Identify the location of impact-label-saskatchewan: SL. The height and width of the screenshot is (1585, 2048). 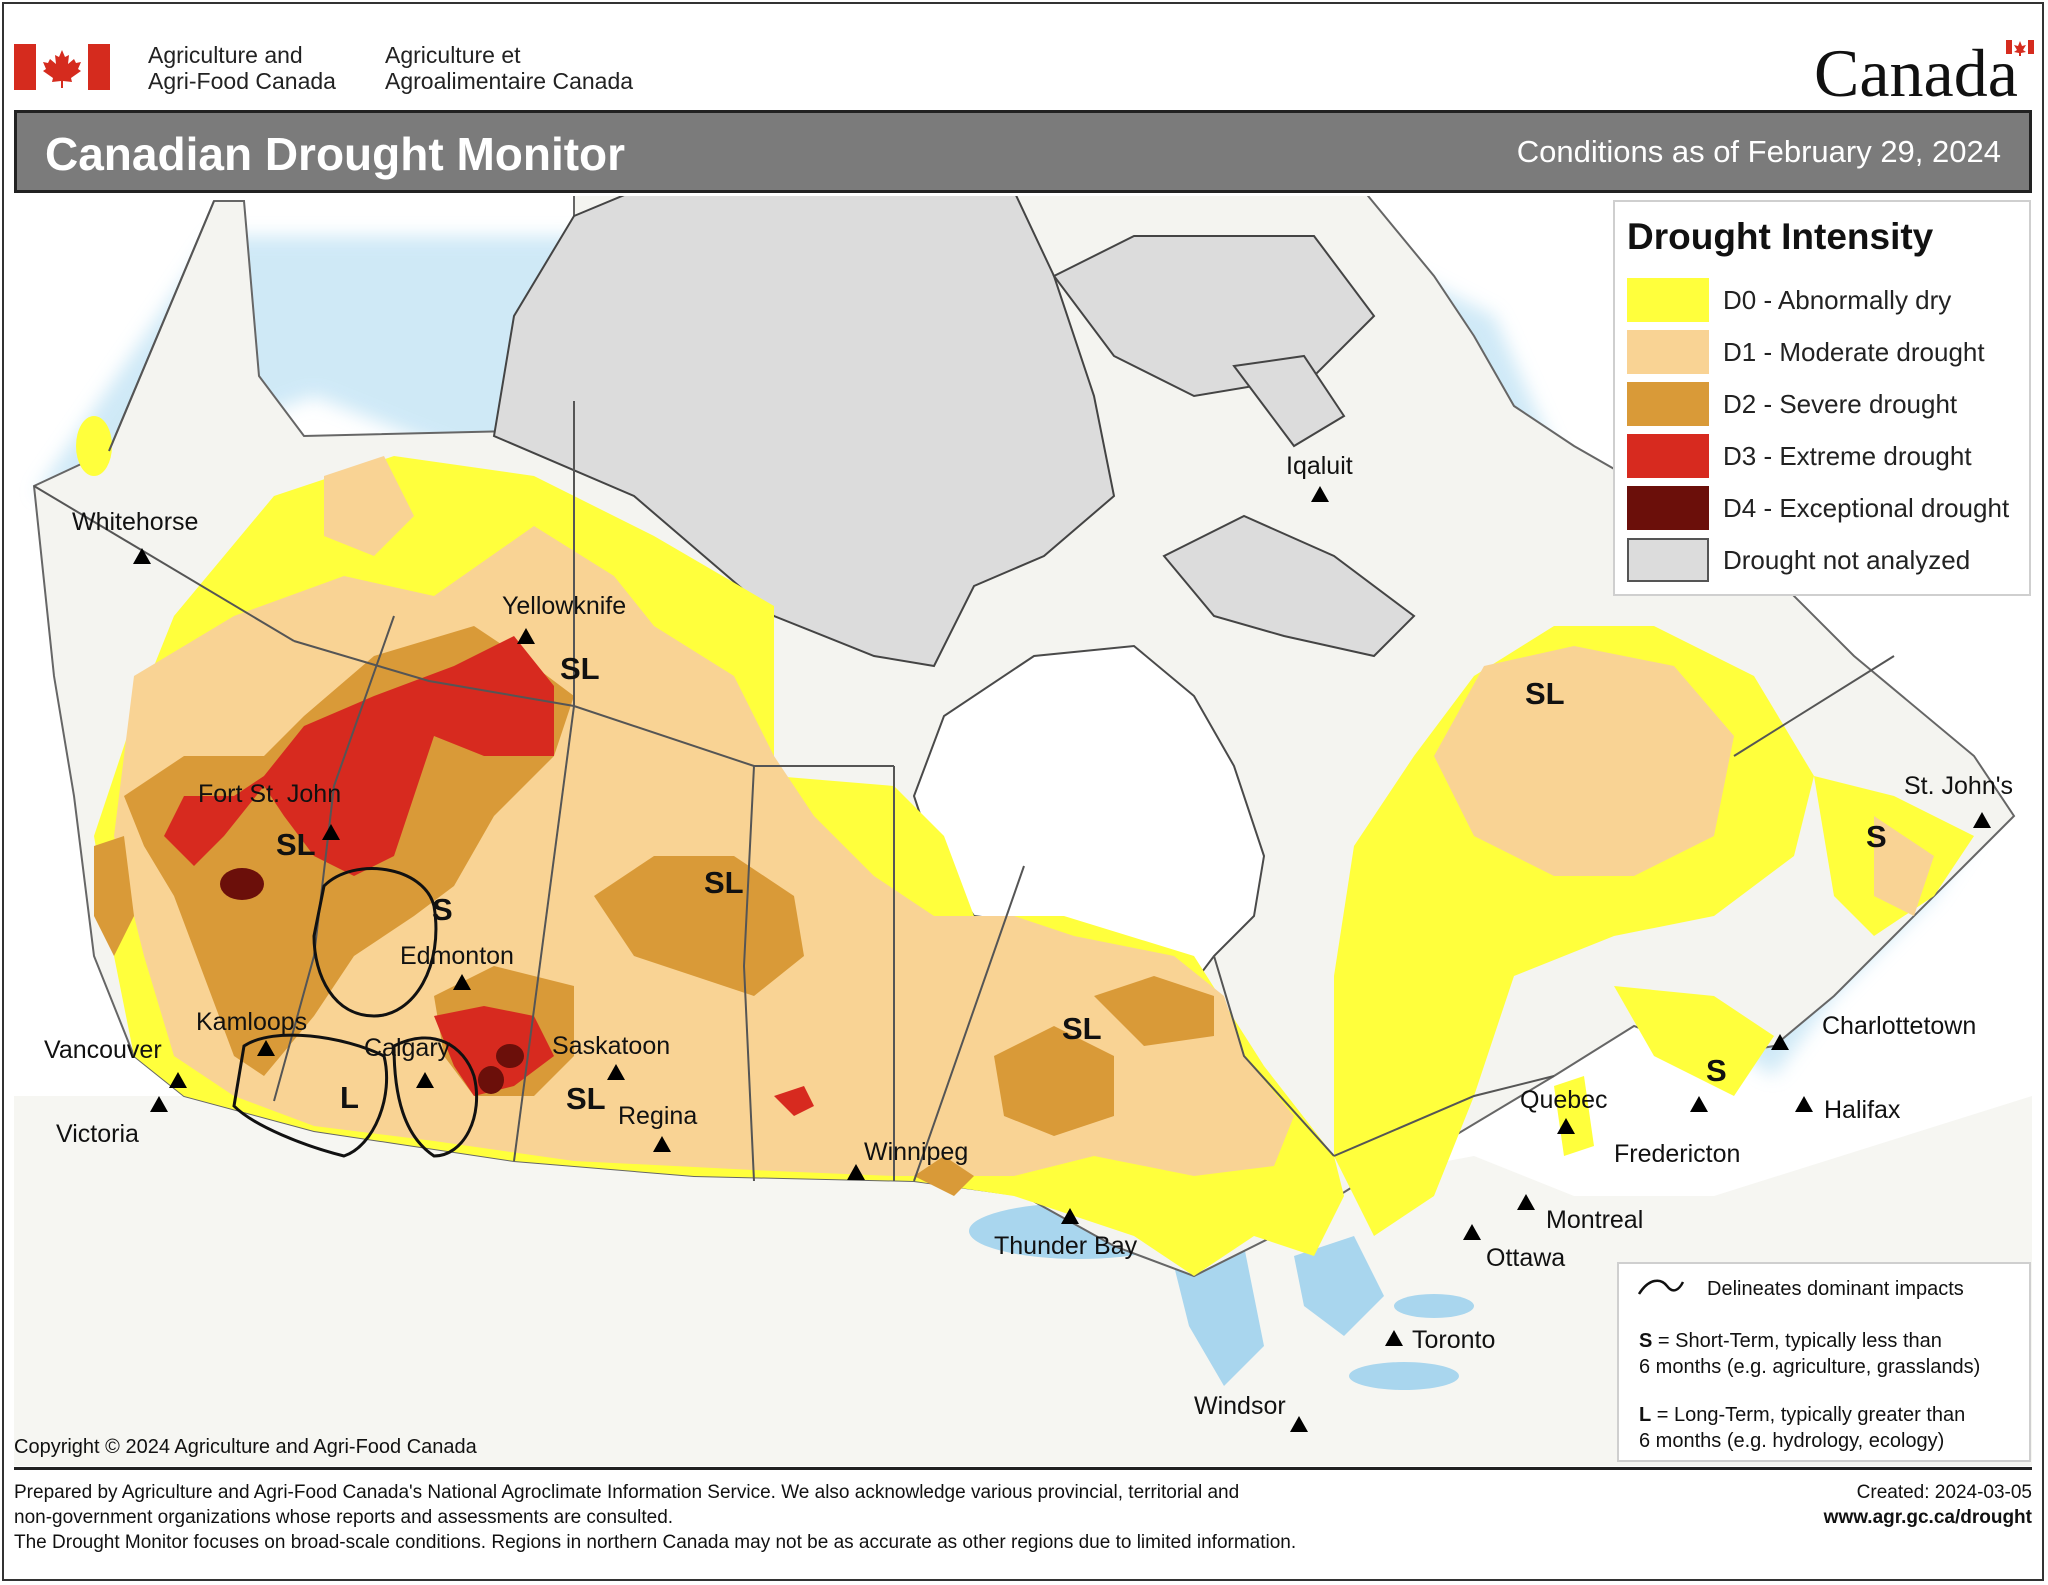
(724, 882).